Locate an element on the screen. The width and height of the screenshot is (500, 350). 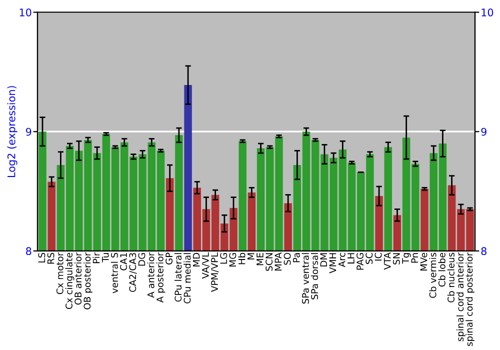
x-tick-label: LH is located at coordinates (351, 258).